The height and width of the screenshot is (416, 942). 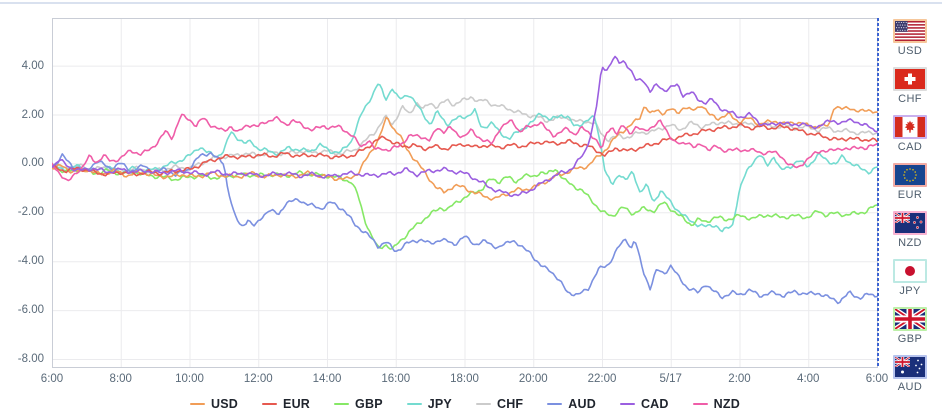 I want to click on legend-item-aud: AUD, so click(x=571, y=404).